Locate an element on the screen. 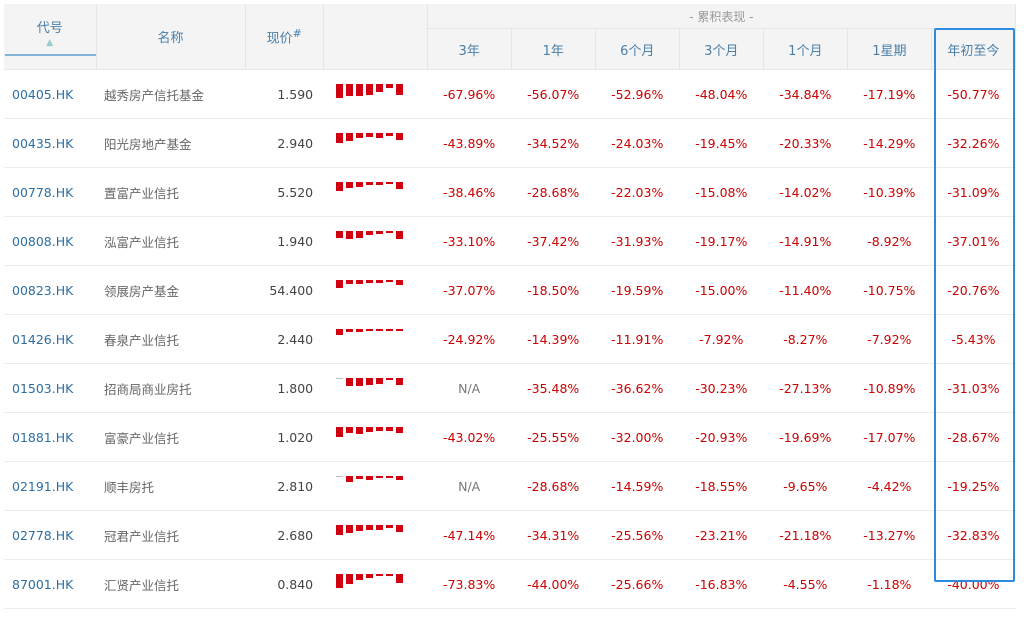 The height and width of the screenshot is (623, 1024). column-header-period: 6个月 is located at coordinates (637, 49).